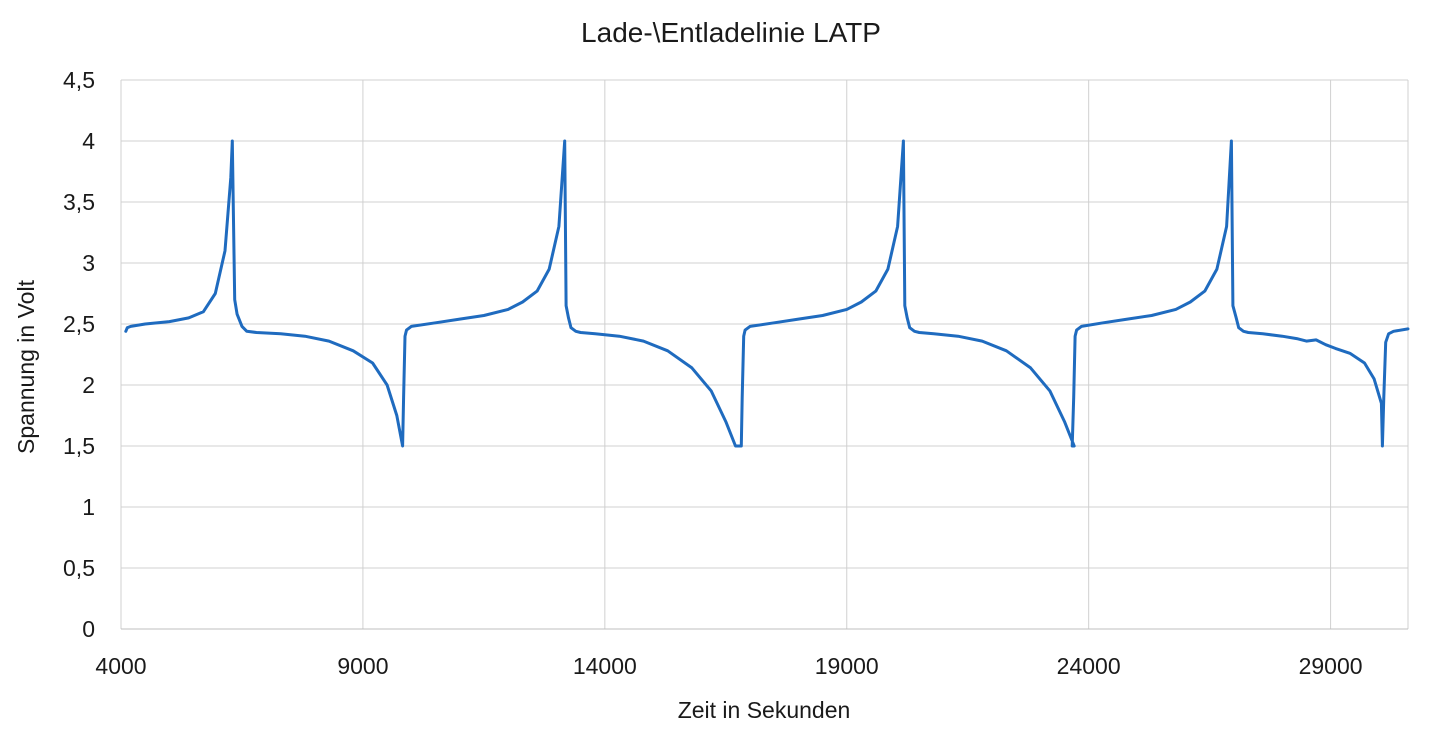 The height and width of the screenshot is (729, 1440). I want to click on y-axis-title: Spannung in Volt, so click(26, 366).